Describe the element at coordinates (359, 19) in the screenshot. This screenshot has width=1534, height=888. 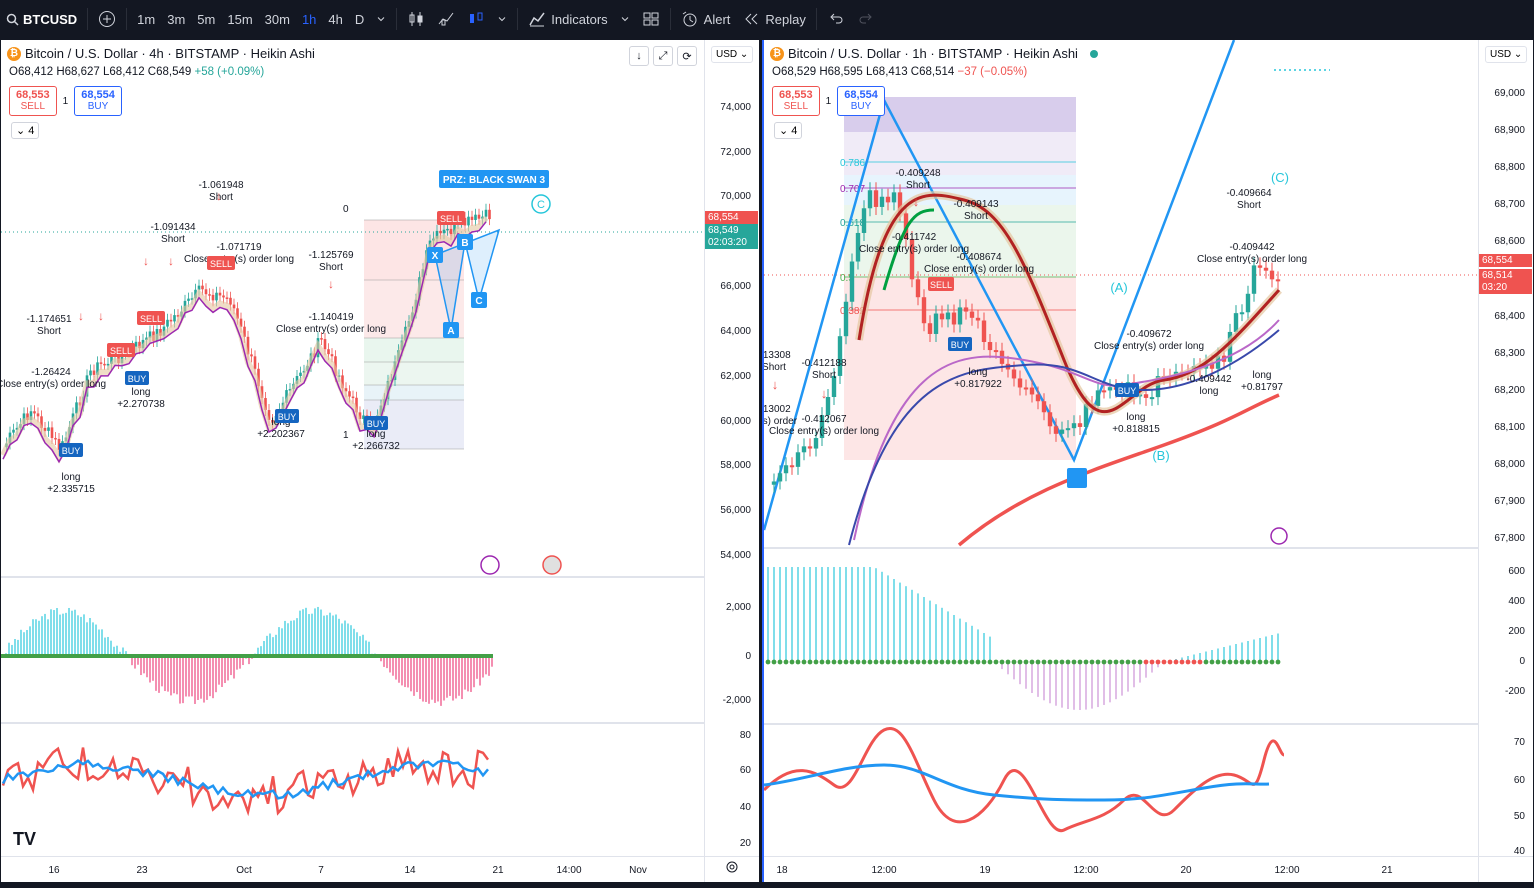
I see `interval-d: D` at that location.